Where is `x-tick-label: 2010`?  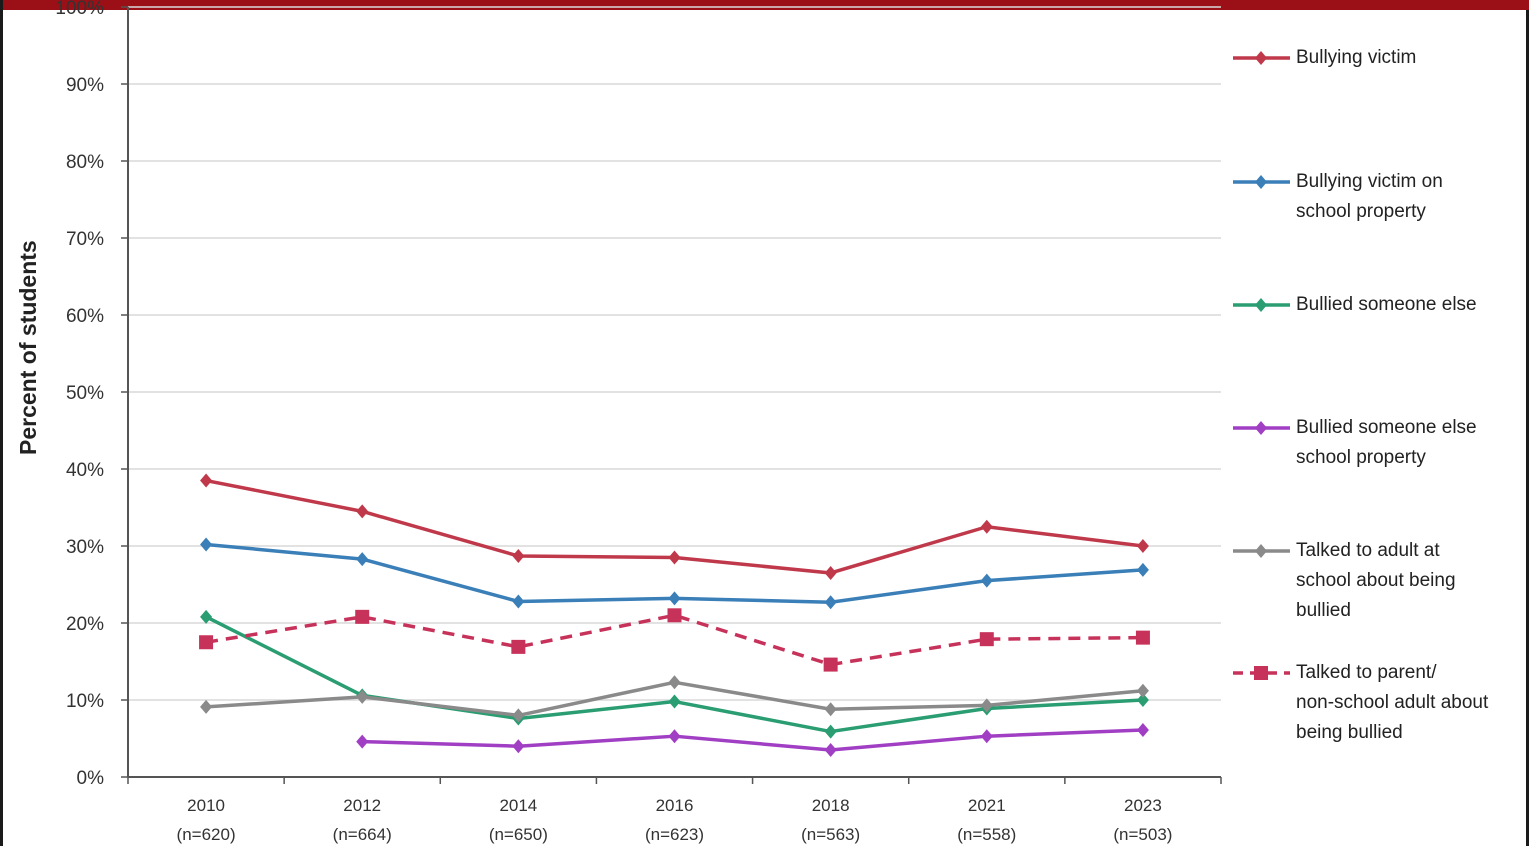 x-tick-label: 2010 is located at coordinates (206, 805).